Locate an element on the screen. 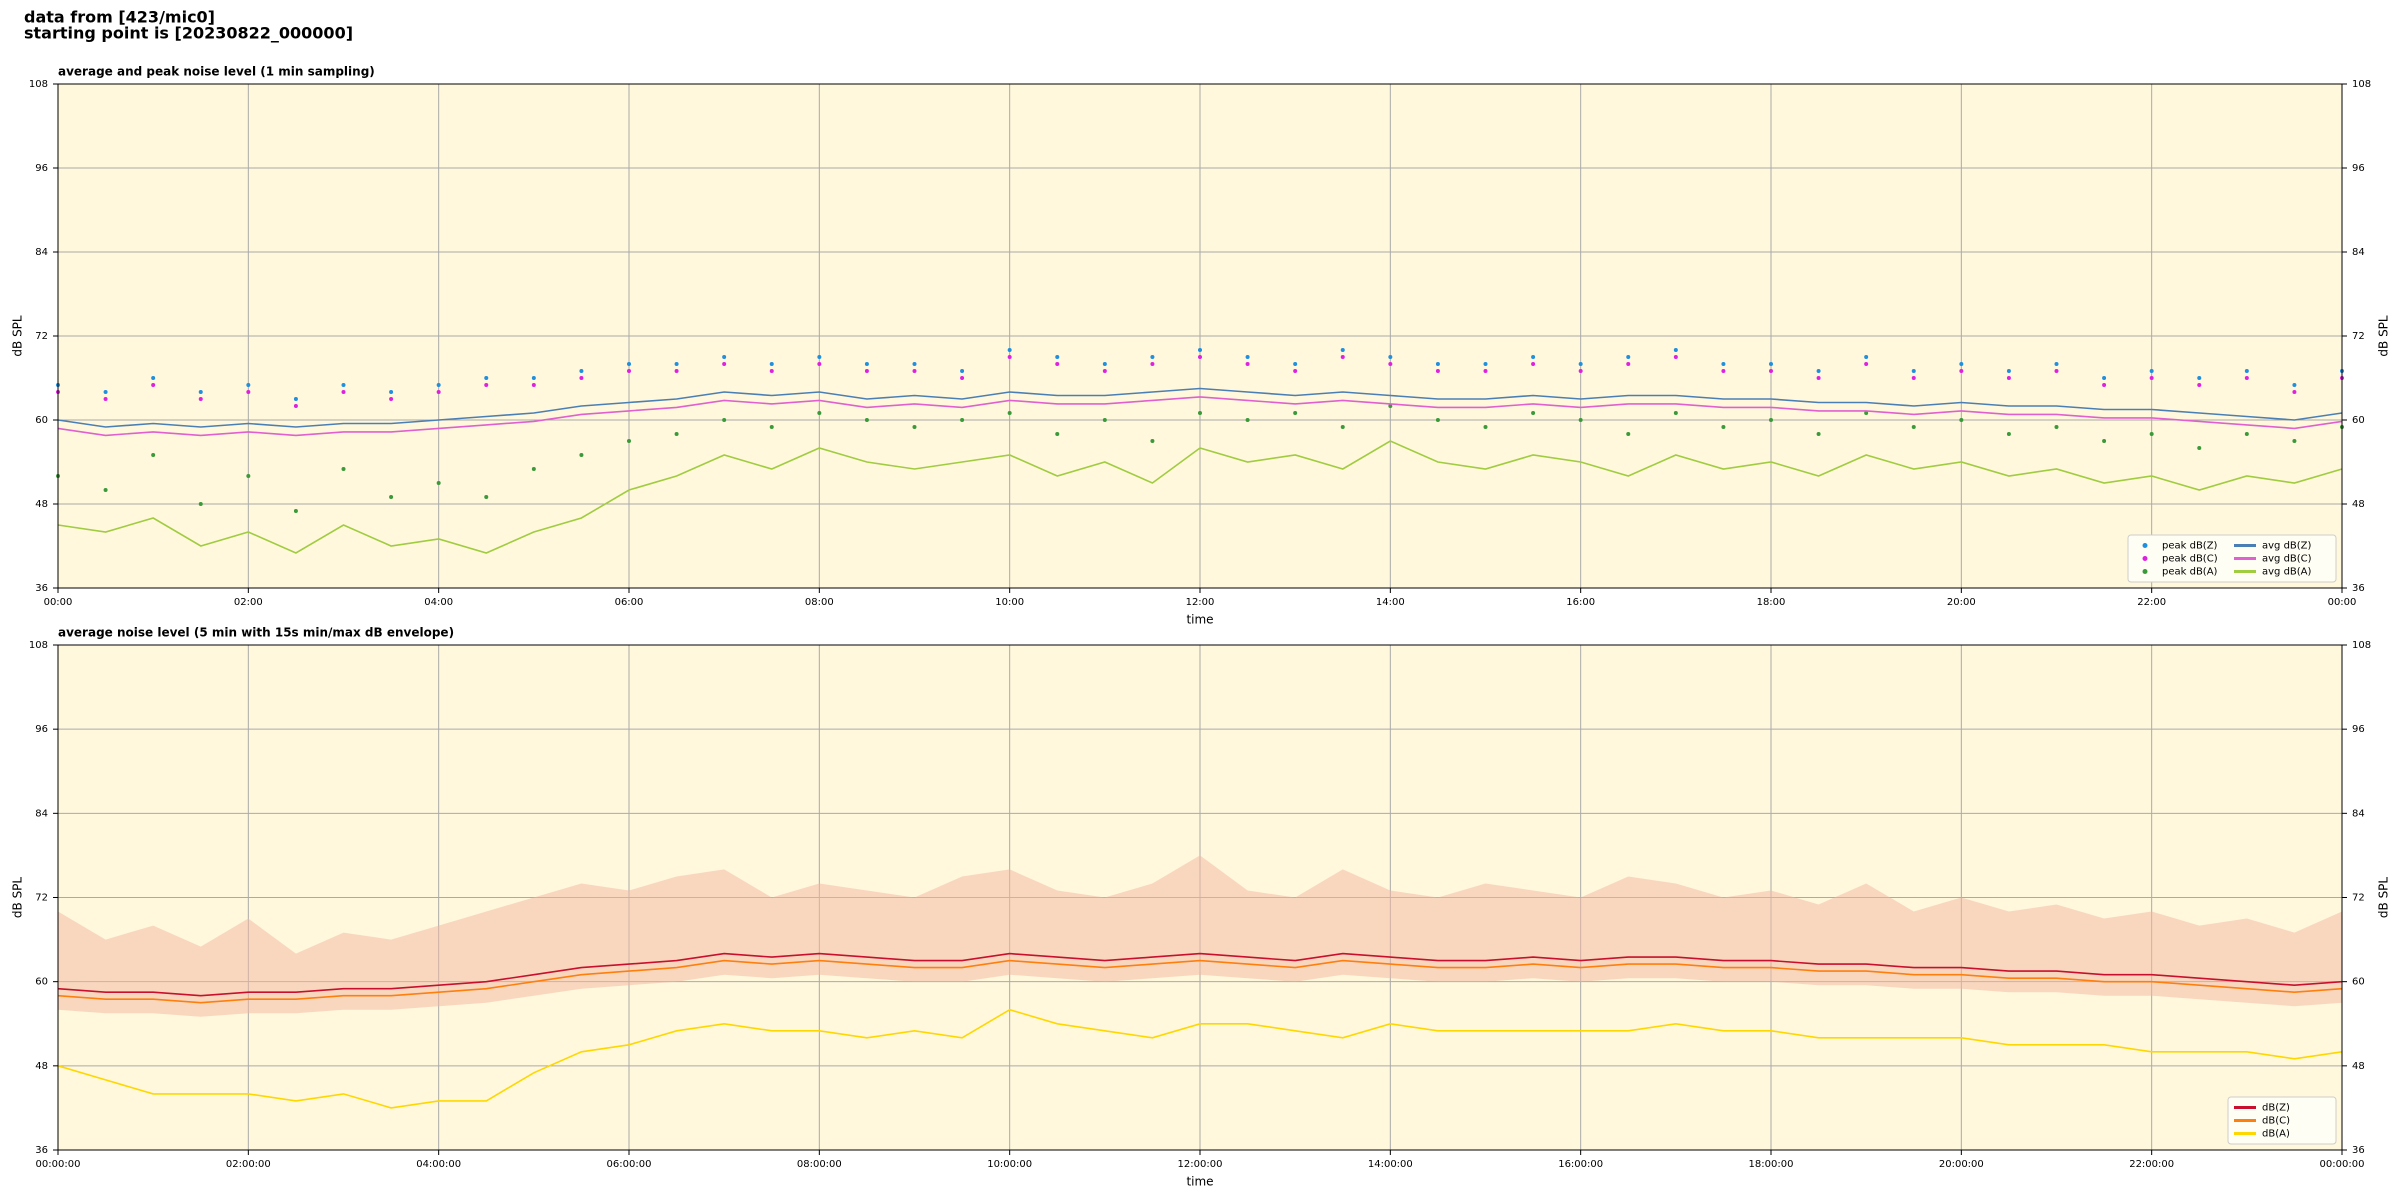 This screenshot has height=1200, width=2400. header-line: data from [423/mic0] is located at coordinates (119, 17).